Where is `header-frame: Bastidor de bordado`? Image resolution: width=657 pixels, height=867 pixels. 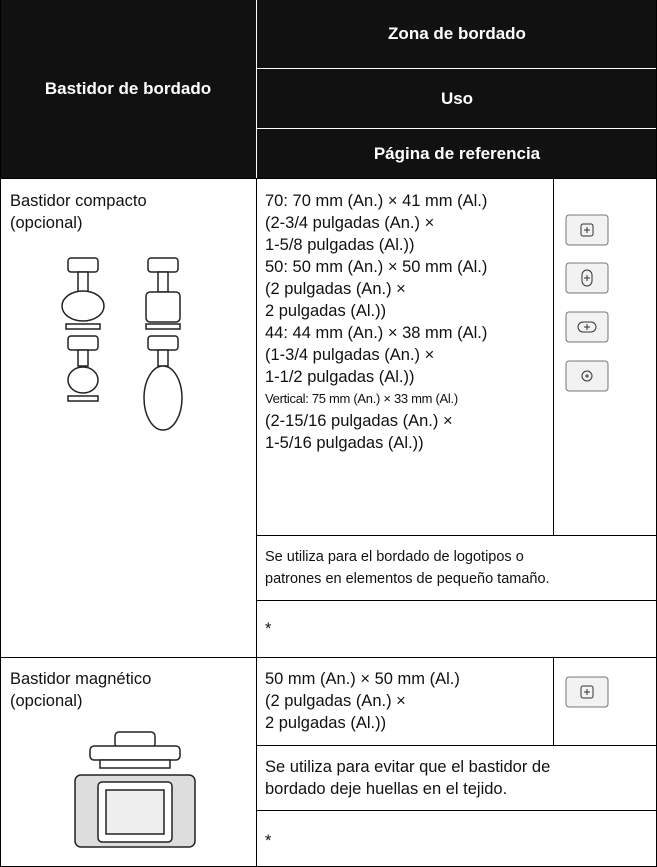 header-frame: Bastidor de bordado is located at coordinates (128, 89).